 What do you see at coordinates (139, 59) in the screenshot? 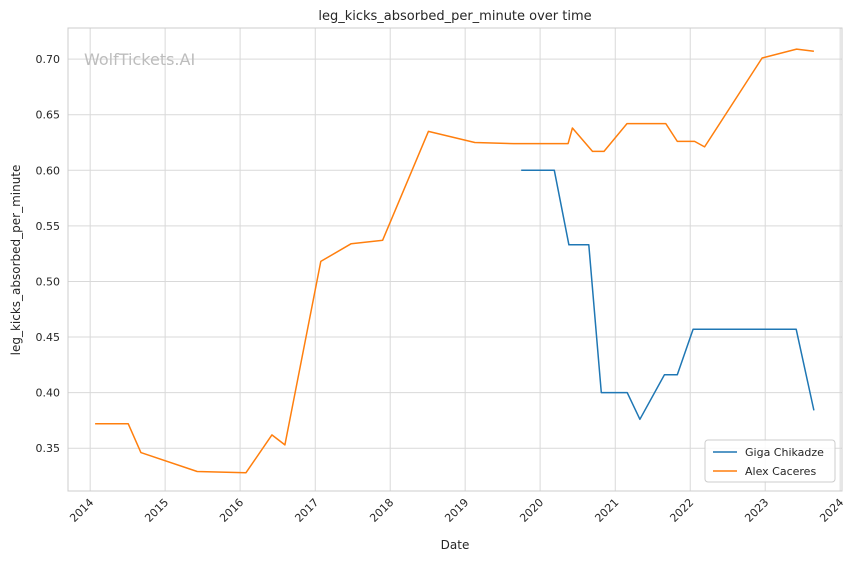
I see `watermark: WolfTickets.AI` at bounding box center [139, 59].